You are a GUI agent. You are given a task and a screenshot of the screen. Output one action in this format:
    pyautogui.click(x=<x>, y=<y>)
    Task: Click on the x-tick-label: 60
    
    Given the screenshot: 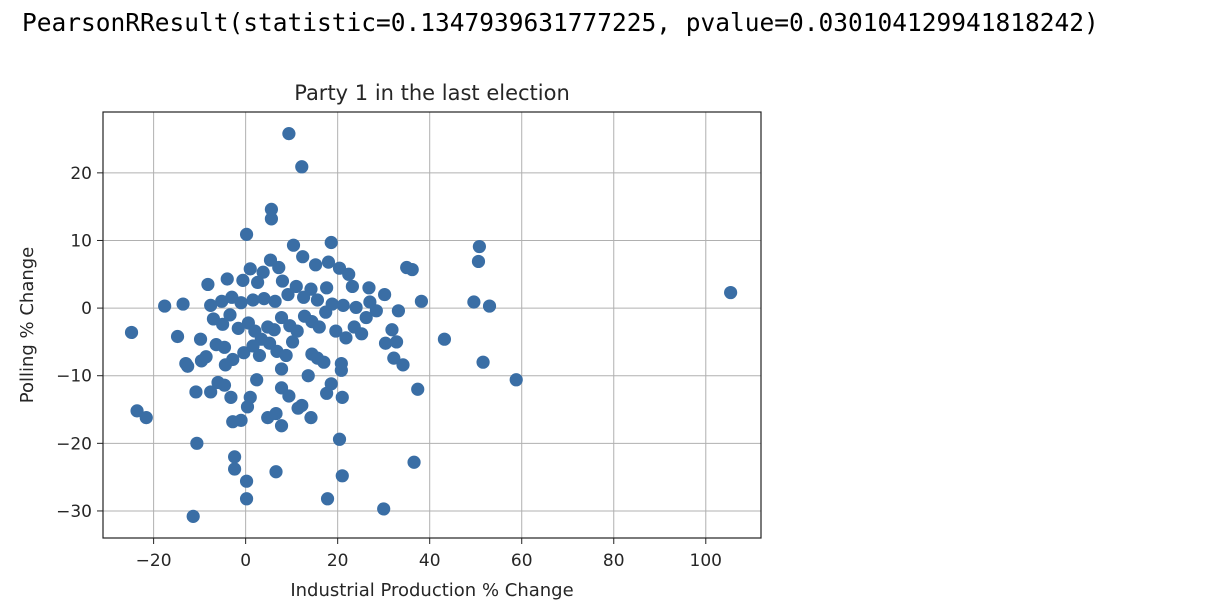 What is the action you would take?
    pyautogui.click(x=522, y=561)
    